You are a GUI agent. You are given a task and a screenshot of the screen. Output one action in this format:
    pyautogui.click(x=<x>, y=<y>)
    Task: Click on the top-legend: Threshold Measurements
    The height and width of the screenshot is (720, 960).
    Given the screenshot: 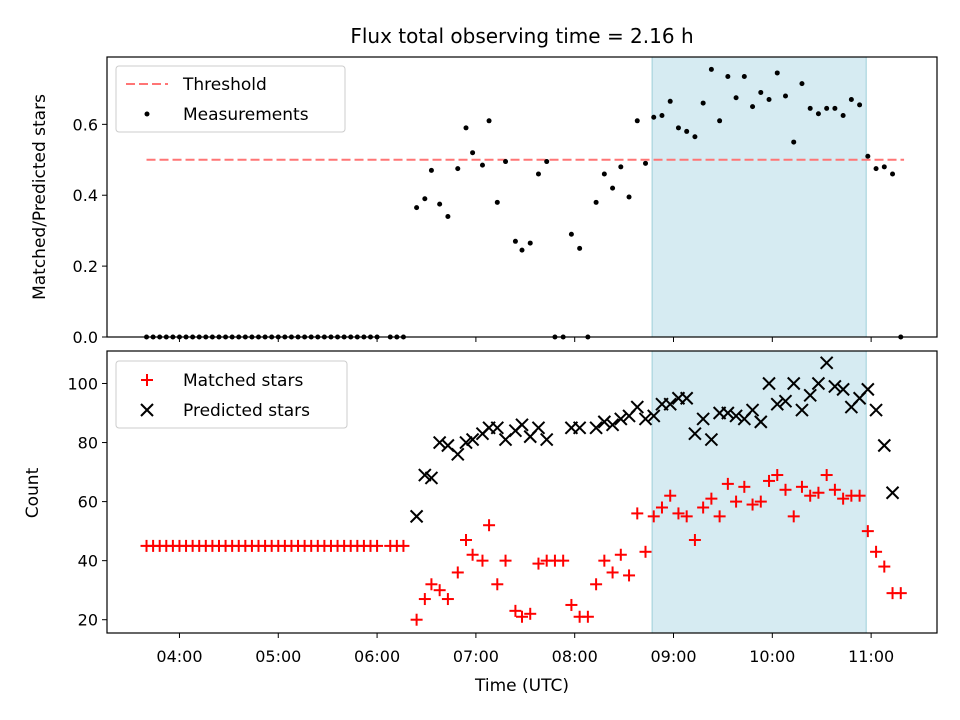 What is the action you would take?
    pyautogui.click(x=230, y=99)
    